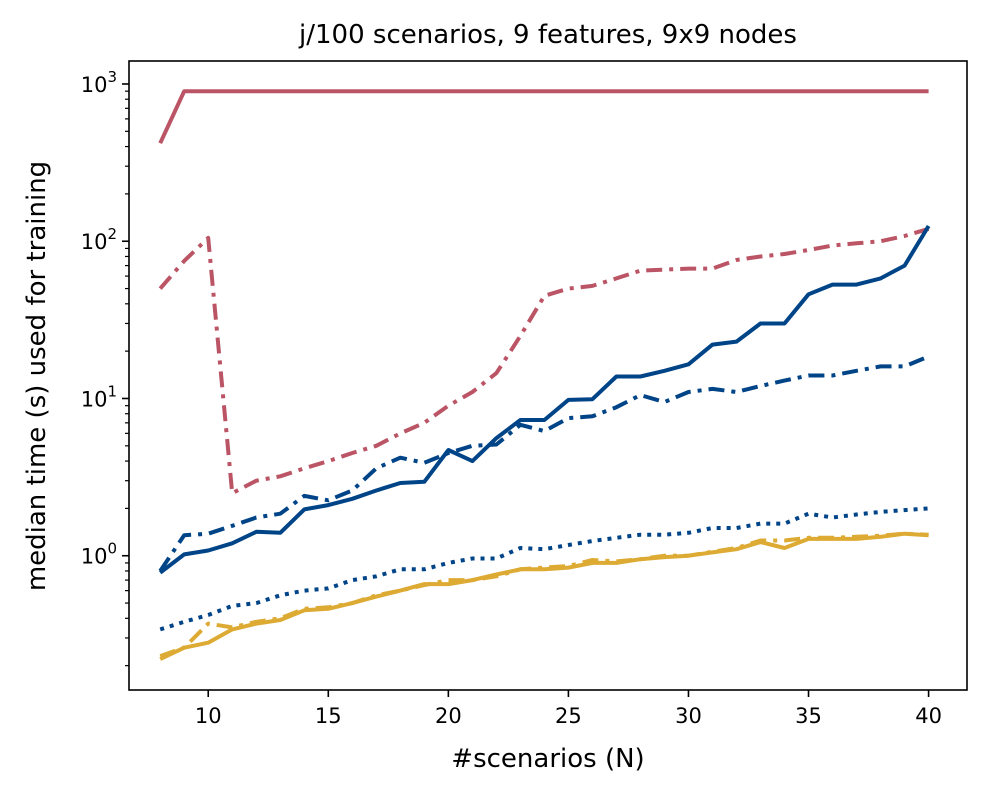  I want to click on y-tick-label: 10², so click(99, 239).